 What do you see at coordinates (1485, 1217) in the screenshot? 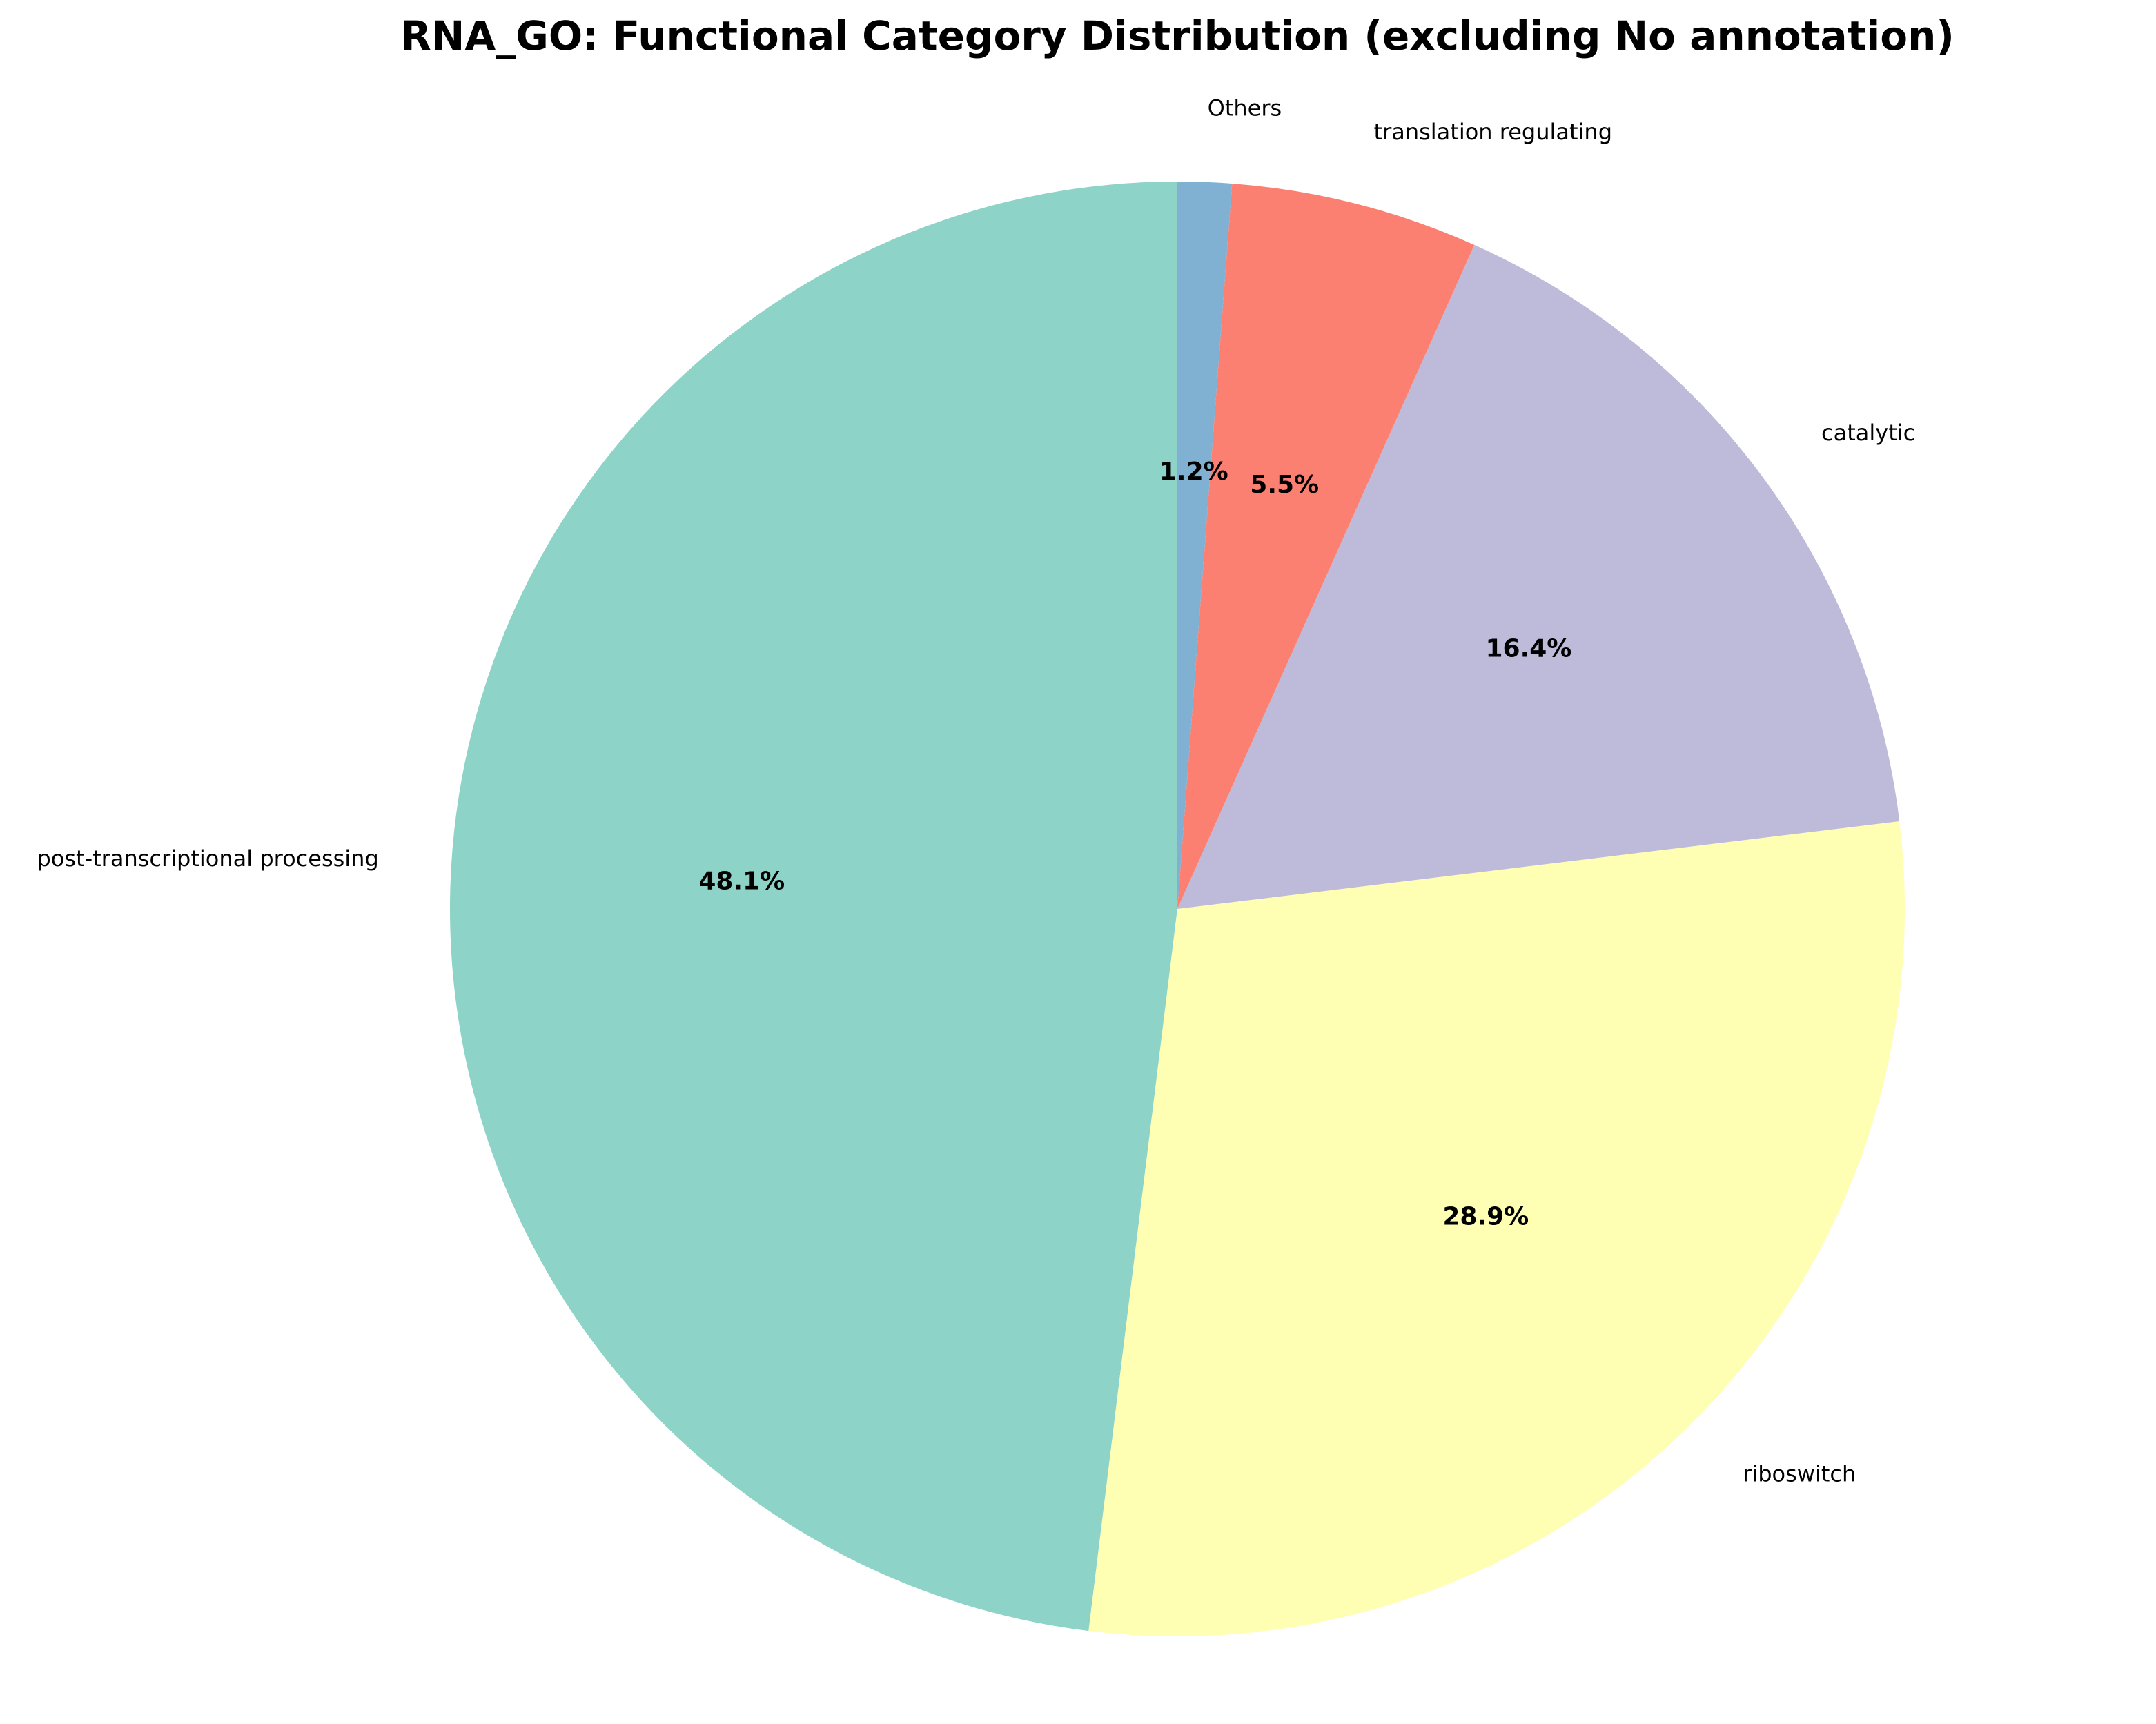
I see `slice-pct-label-1: 28.9%` at bounding box center [1485, 1217].